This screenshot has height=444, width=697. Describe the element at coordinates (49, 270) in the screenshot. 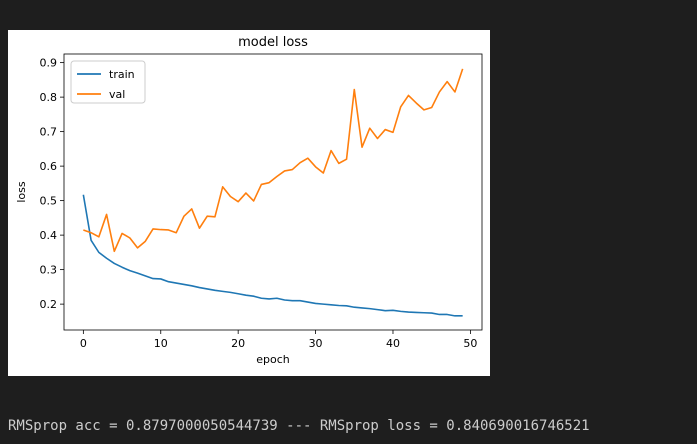

I see `y-tick-label: 0.3` at that location.